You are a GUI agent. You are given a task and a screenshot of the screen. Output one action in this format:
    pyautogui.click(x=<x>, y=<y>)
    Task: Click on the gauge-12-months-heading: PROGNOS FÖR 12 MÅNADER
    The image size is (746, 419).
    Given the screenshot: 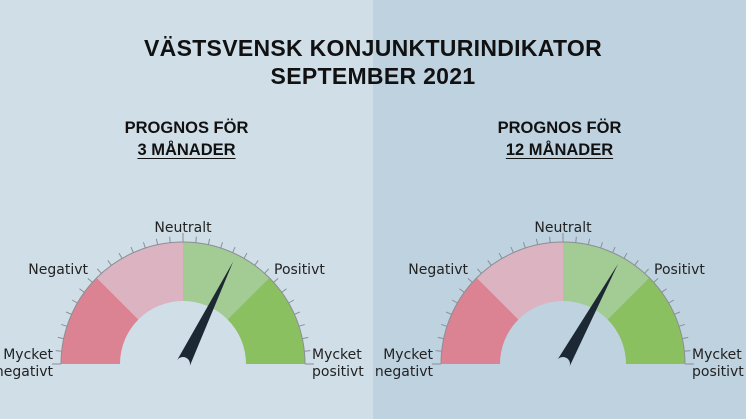 What is the action you would take?
    pyautogui.click(x=559, y=139)
    